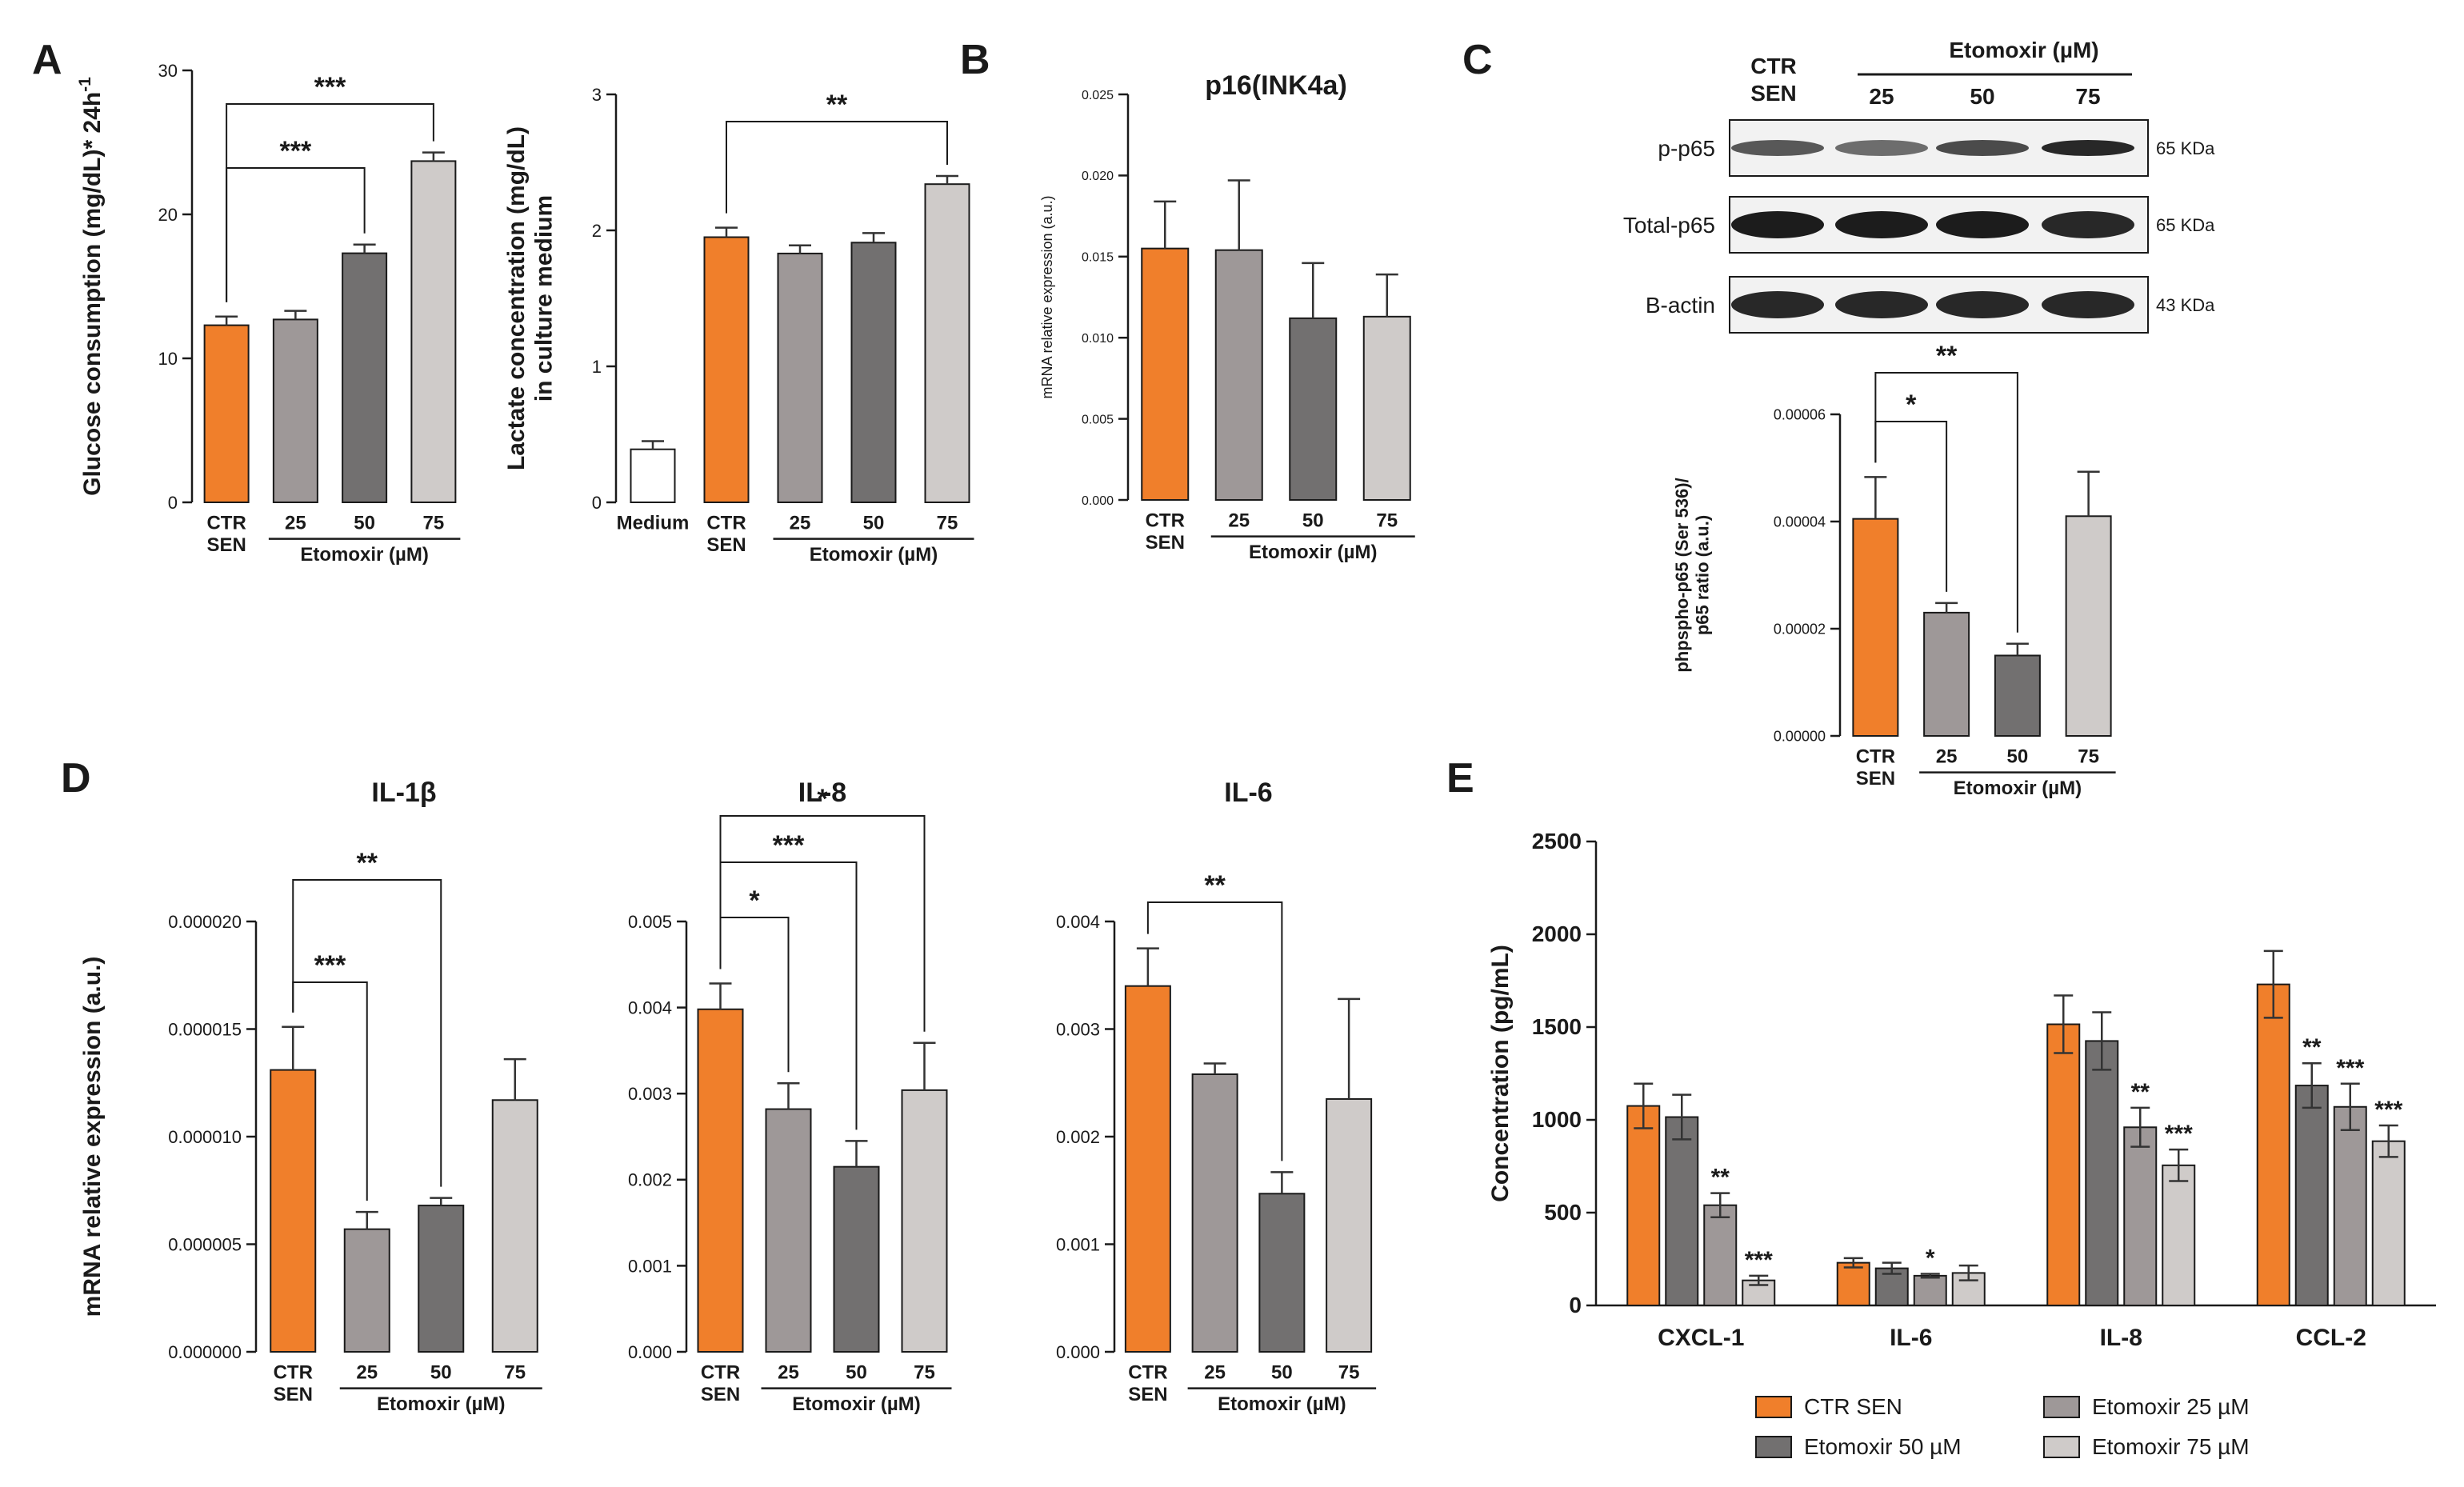  Describe the element at coordinates (1098, 177) in the screenshot. I see `y-tick-label: 0.020` at that location.